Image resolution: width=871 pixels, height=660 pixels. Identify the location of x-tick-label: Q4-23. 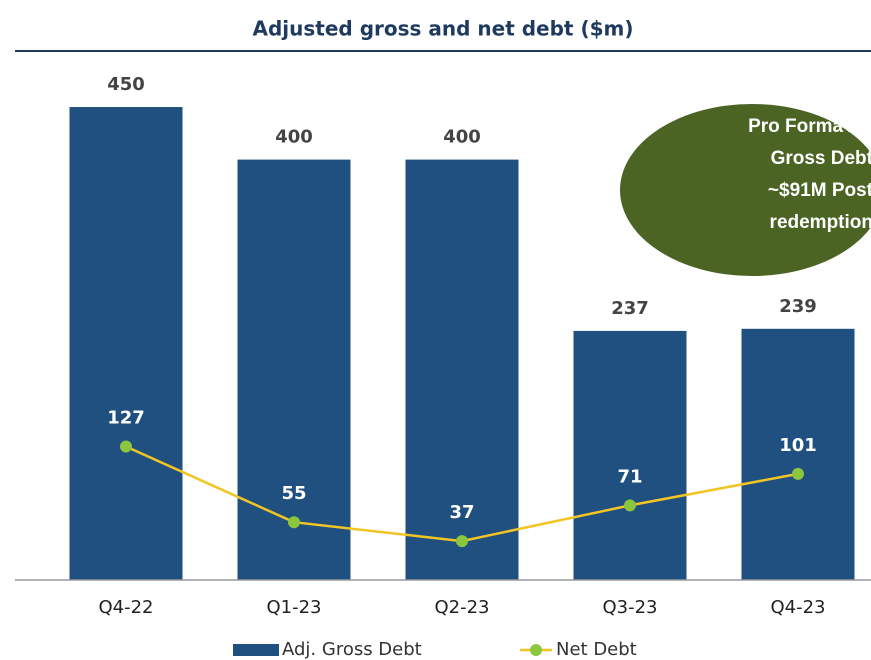
(797, 607).